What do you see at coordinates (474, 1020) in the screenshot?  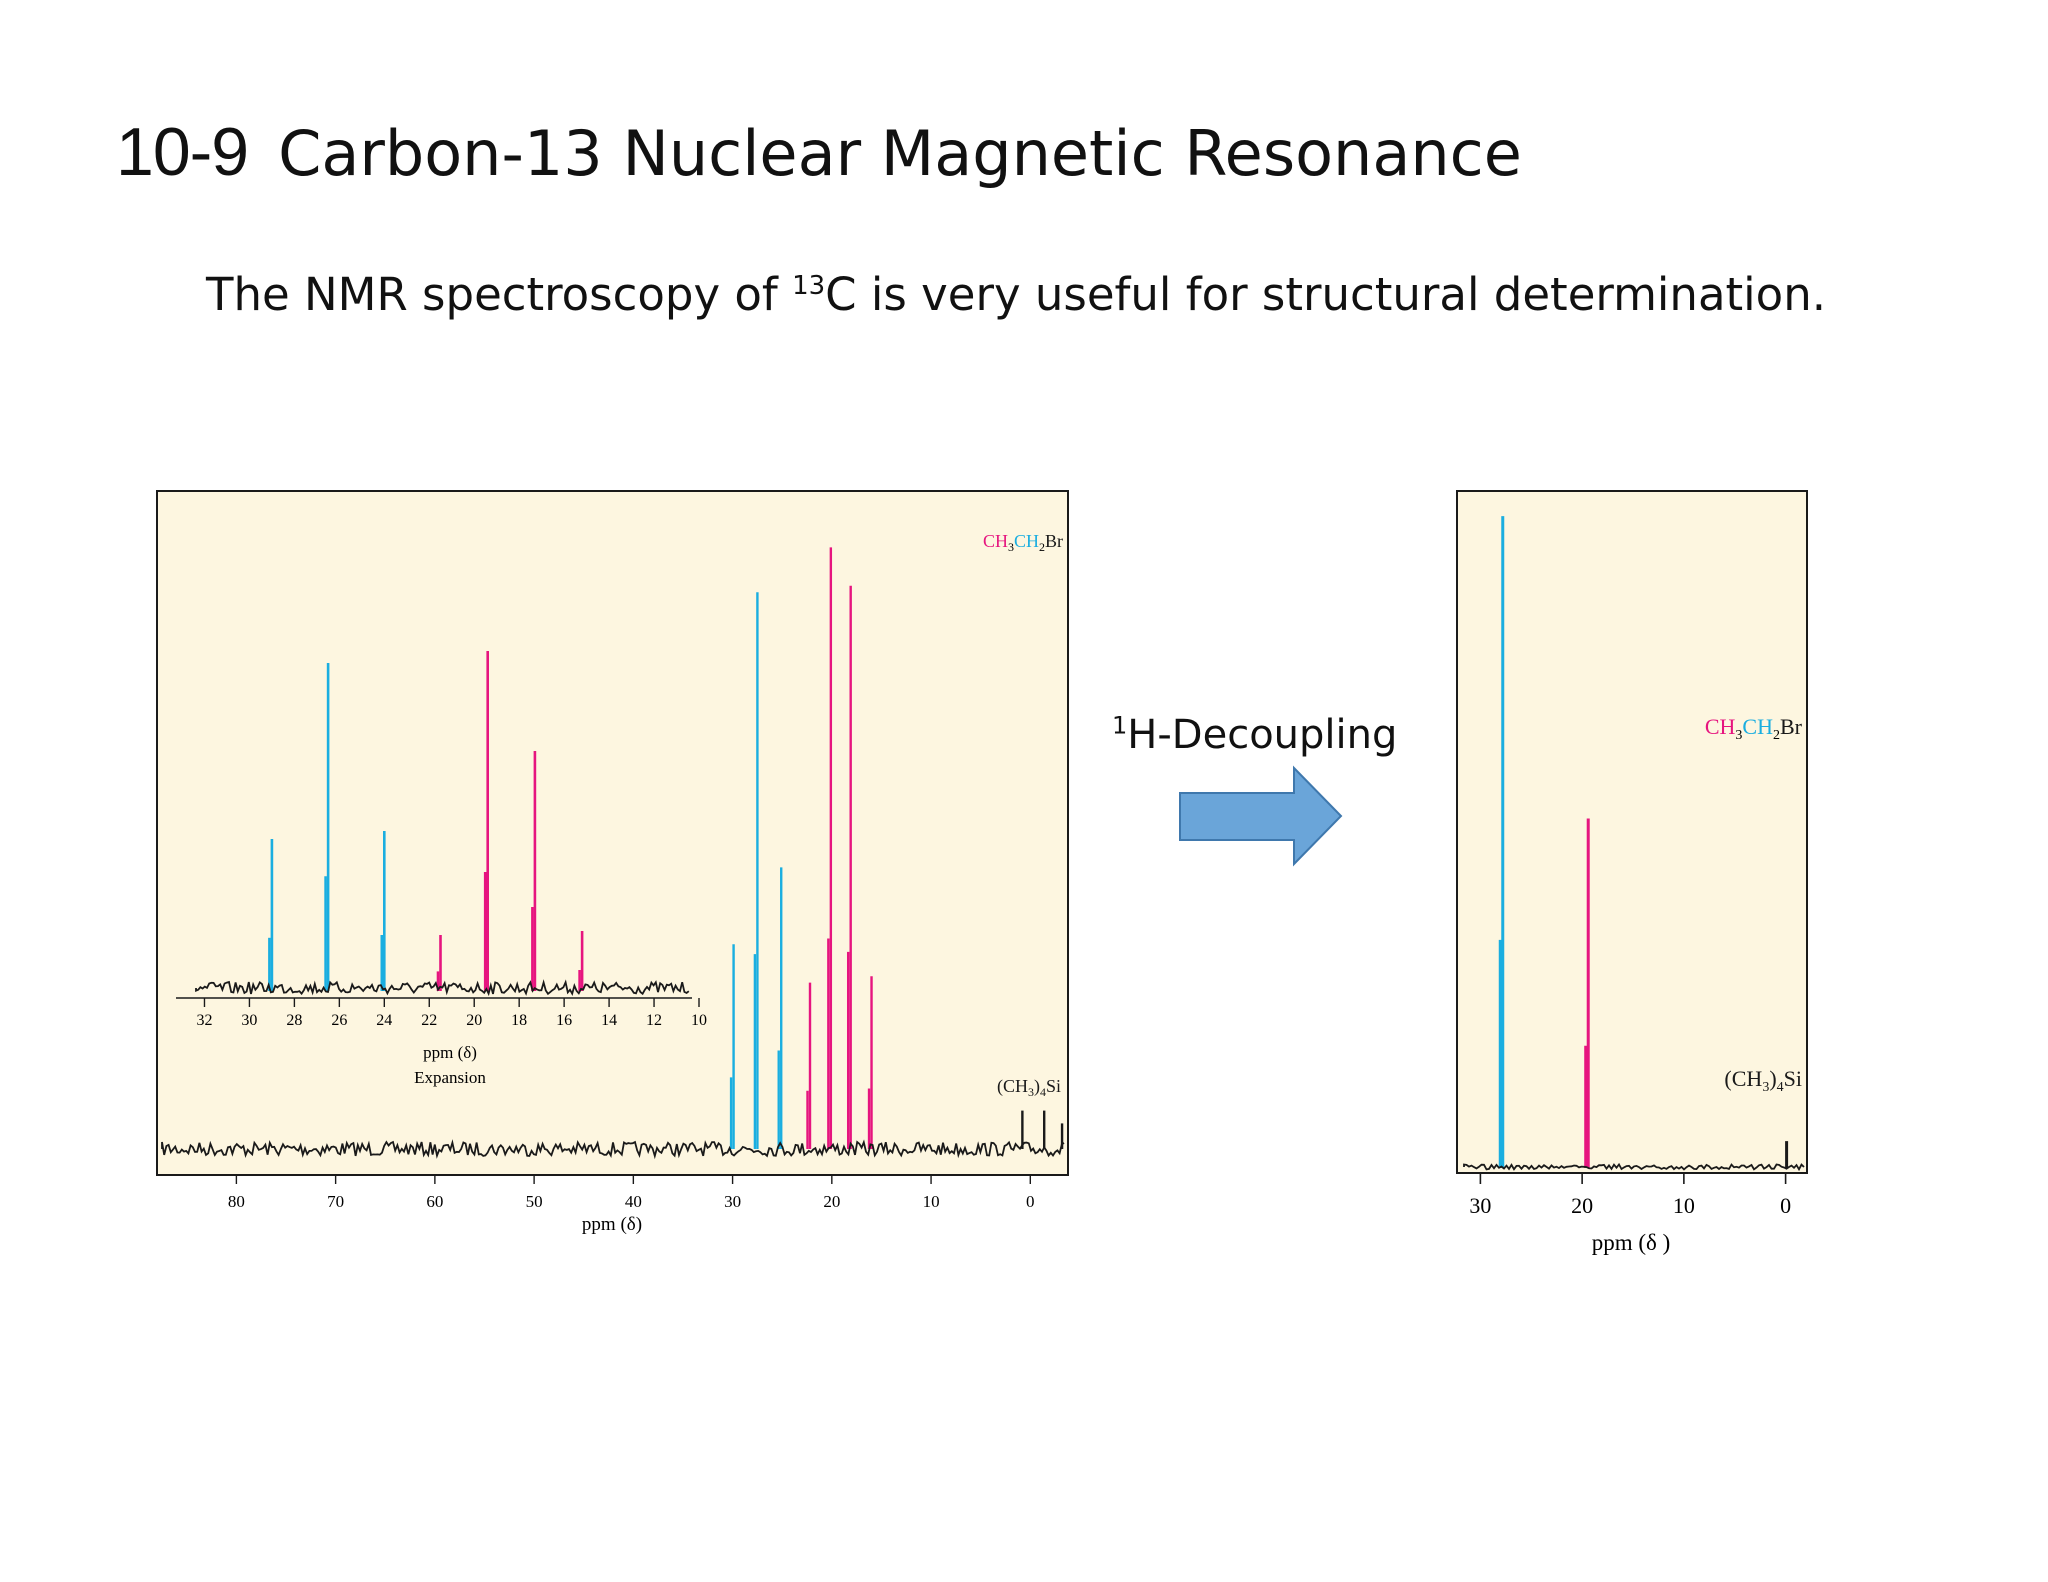 I see `inset-tick-label-6: 20` at bounding box center [474, 1020].